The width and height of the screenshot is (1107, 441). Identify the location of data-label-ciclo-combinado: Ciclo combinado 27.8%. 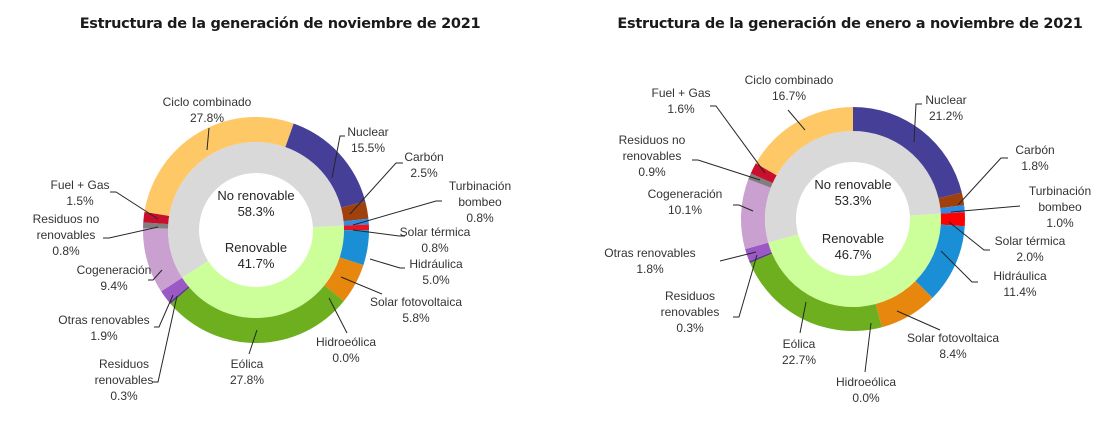
(207, 110).